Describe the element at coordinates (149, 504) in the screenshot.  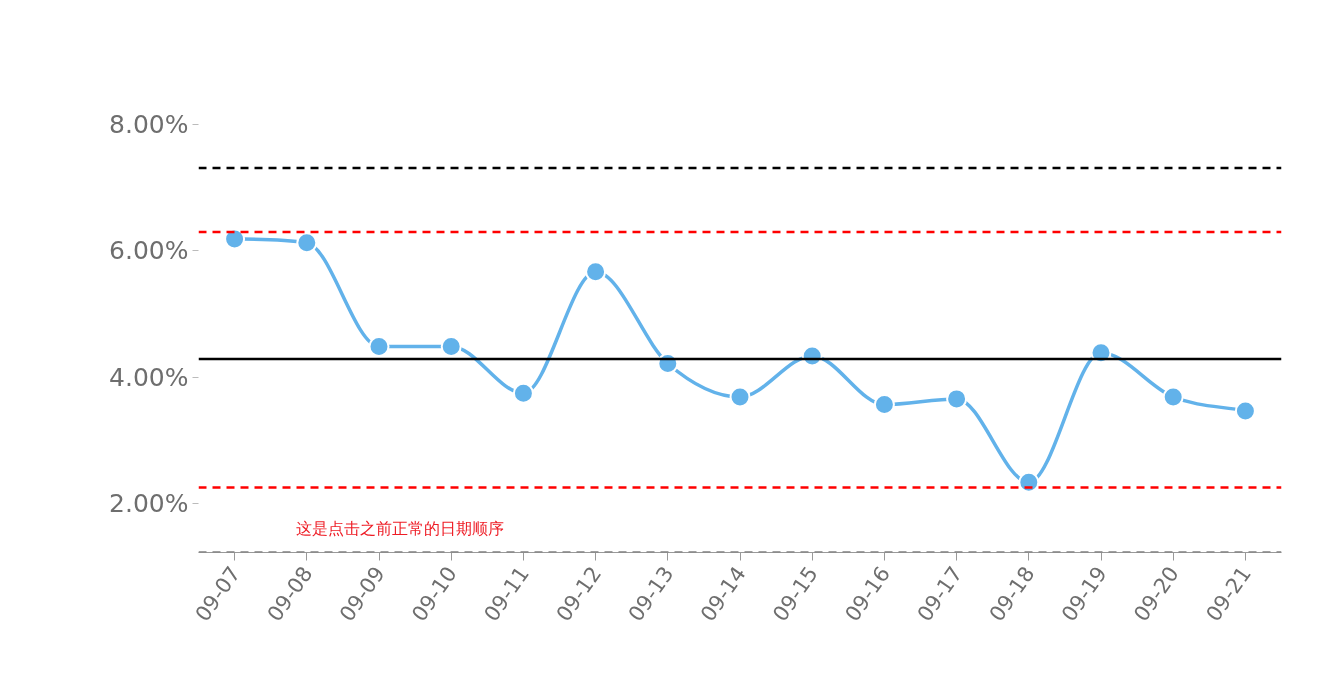
I see `y-tick-label: 2.00%` at that location.